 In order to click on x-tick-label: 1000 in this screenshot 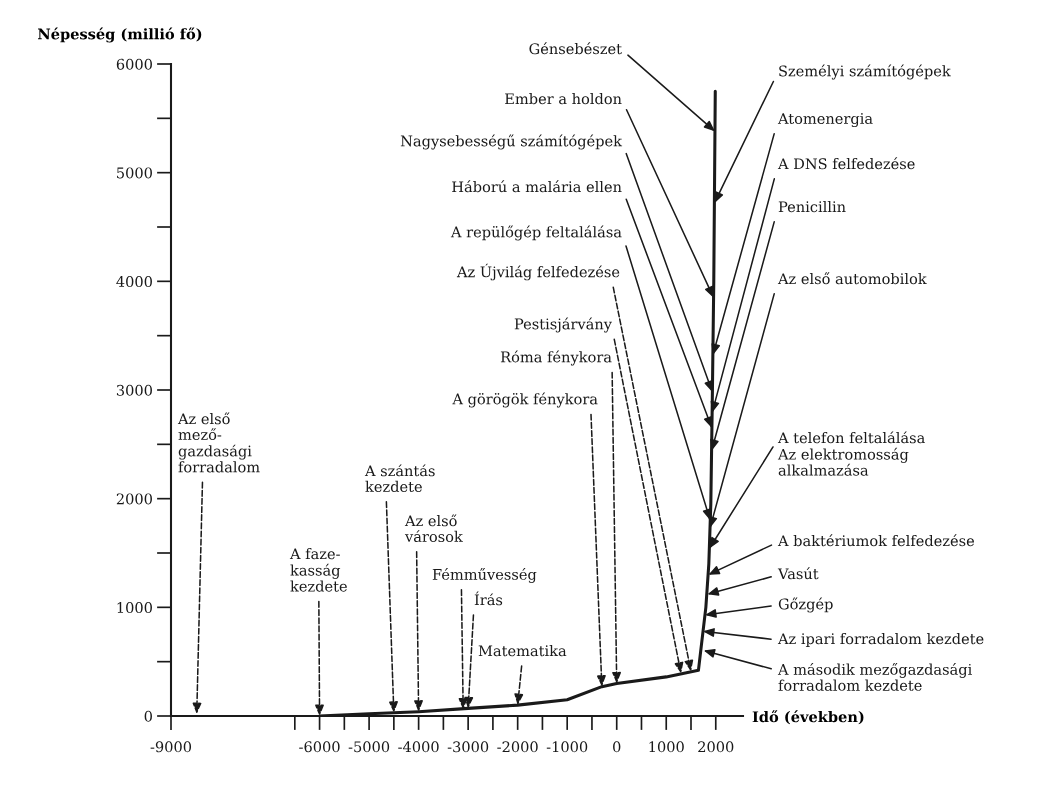, I will do `click(666, 747)`.